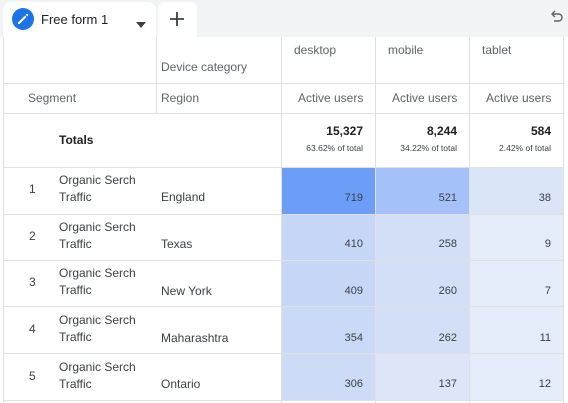 The height and width of the screenshot is (403, 568). Describe the element at coordinates (331, 98) in the screenshot. I see `metric-header-desktop: Active users` at that location.